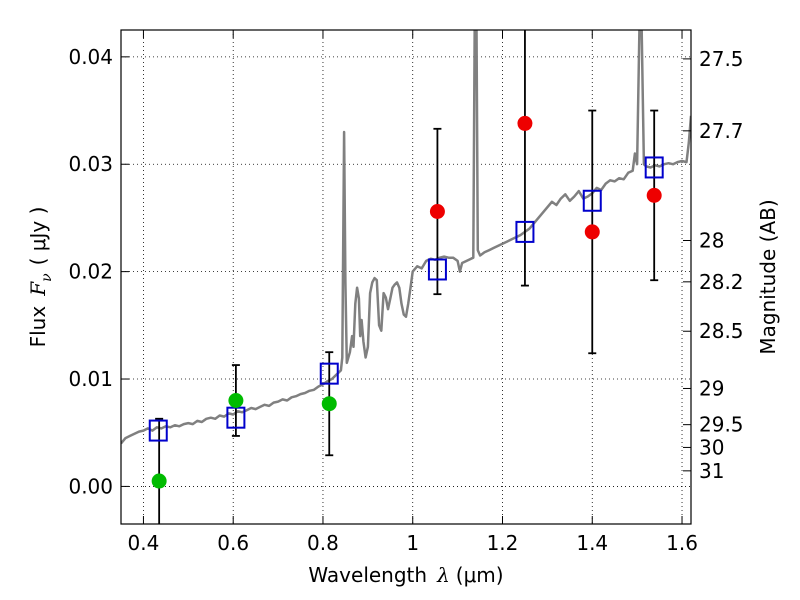 The height and width of the screenshot is (600, 800). I want to click on right-tick-label: 28.5, so click(721, 331).